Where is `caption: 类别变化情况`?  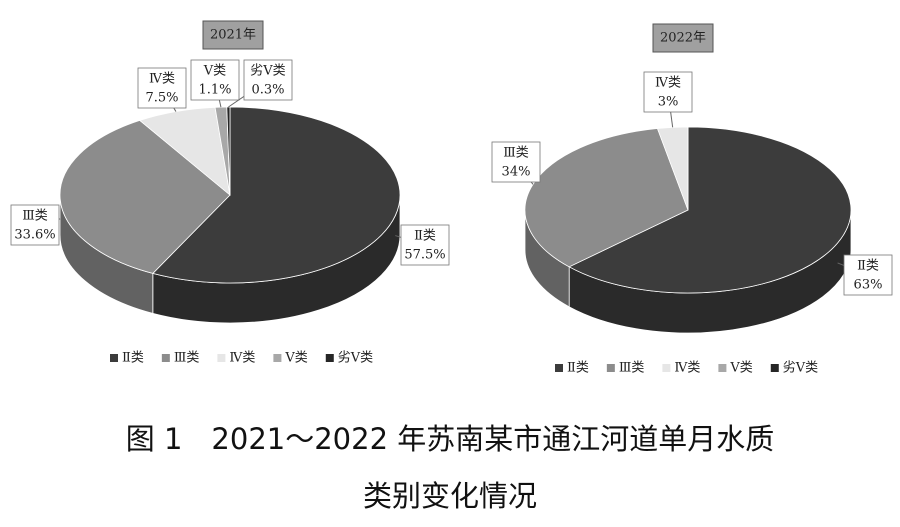
caption: 类别变化情况 is located at coordinates (450, 496).